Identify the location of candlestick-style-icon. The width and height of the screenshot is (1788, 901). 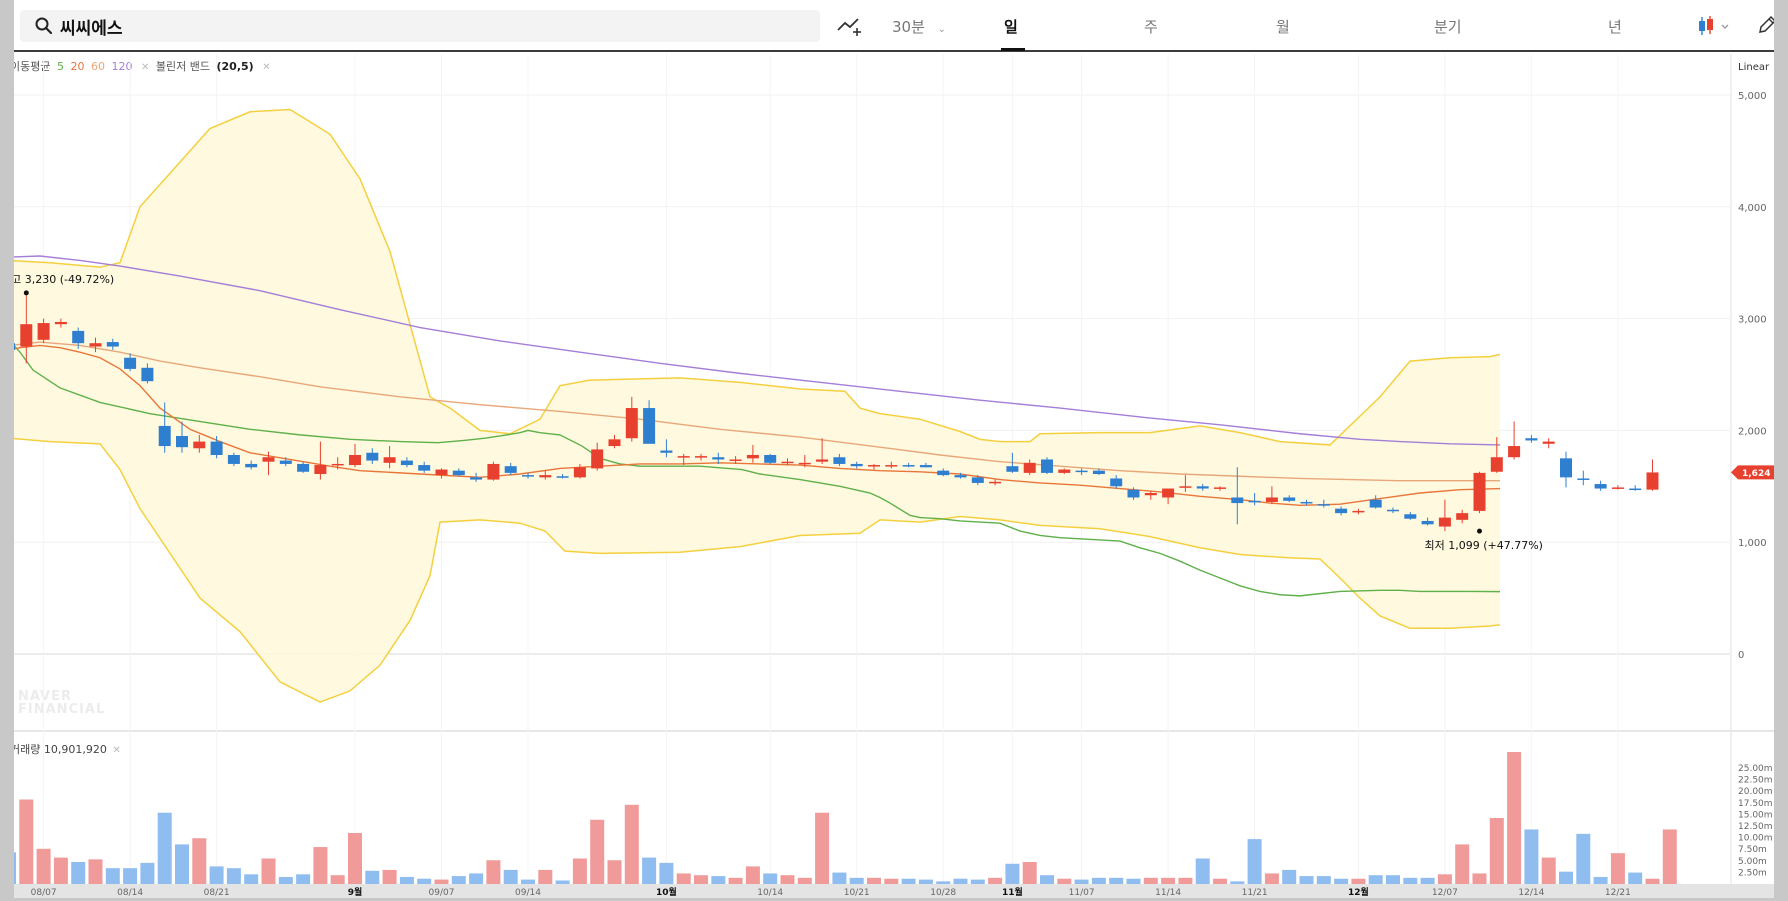
(1716, 26).